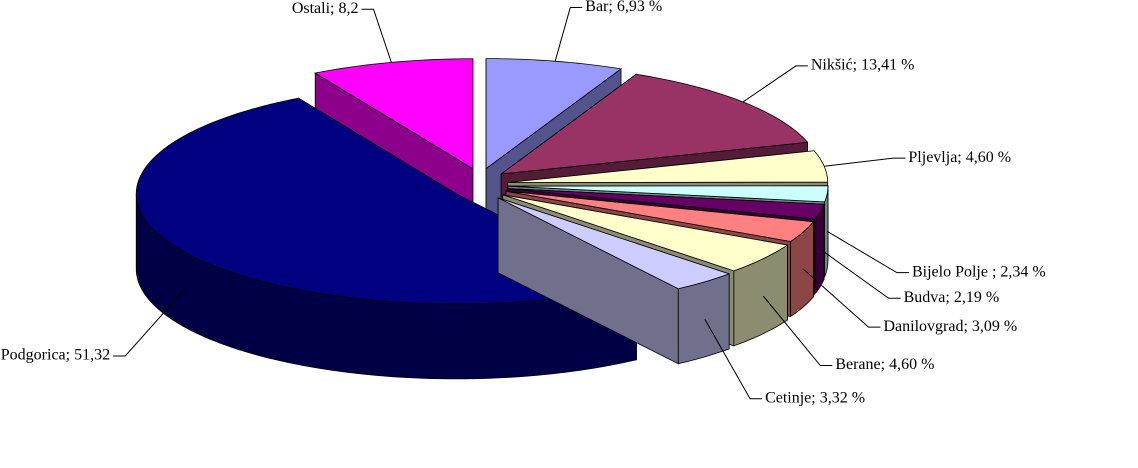  Describe the element at coordinates (815, 397) in the screenshot. I see `data-label: Cetinje; 3,32 %` at that location.